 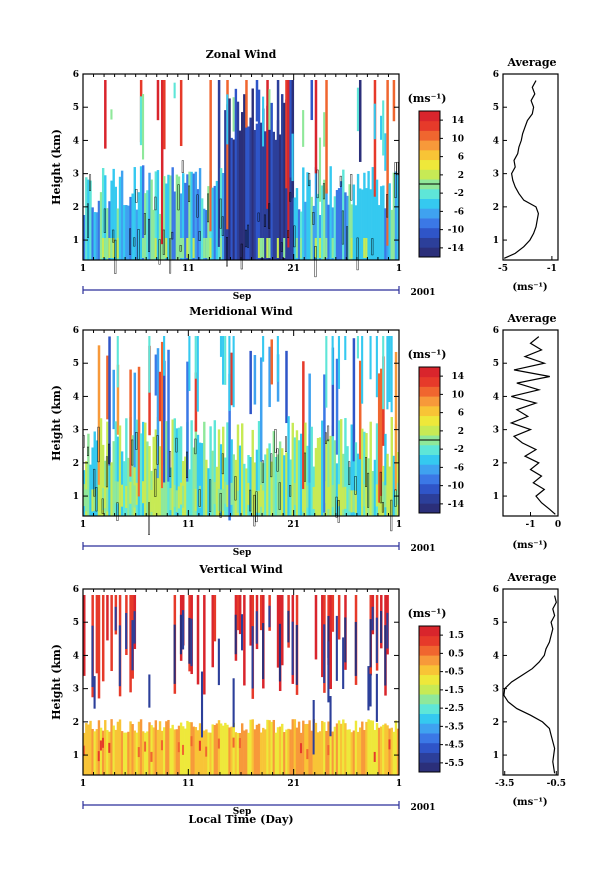 I want to click on profile-y-tick-label: 1, so click(x=496, y=241).